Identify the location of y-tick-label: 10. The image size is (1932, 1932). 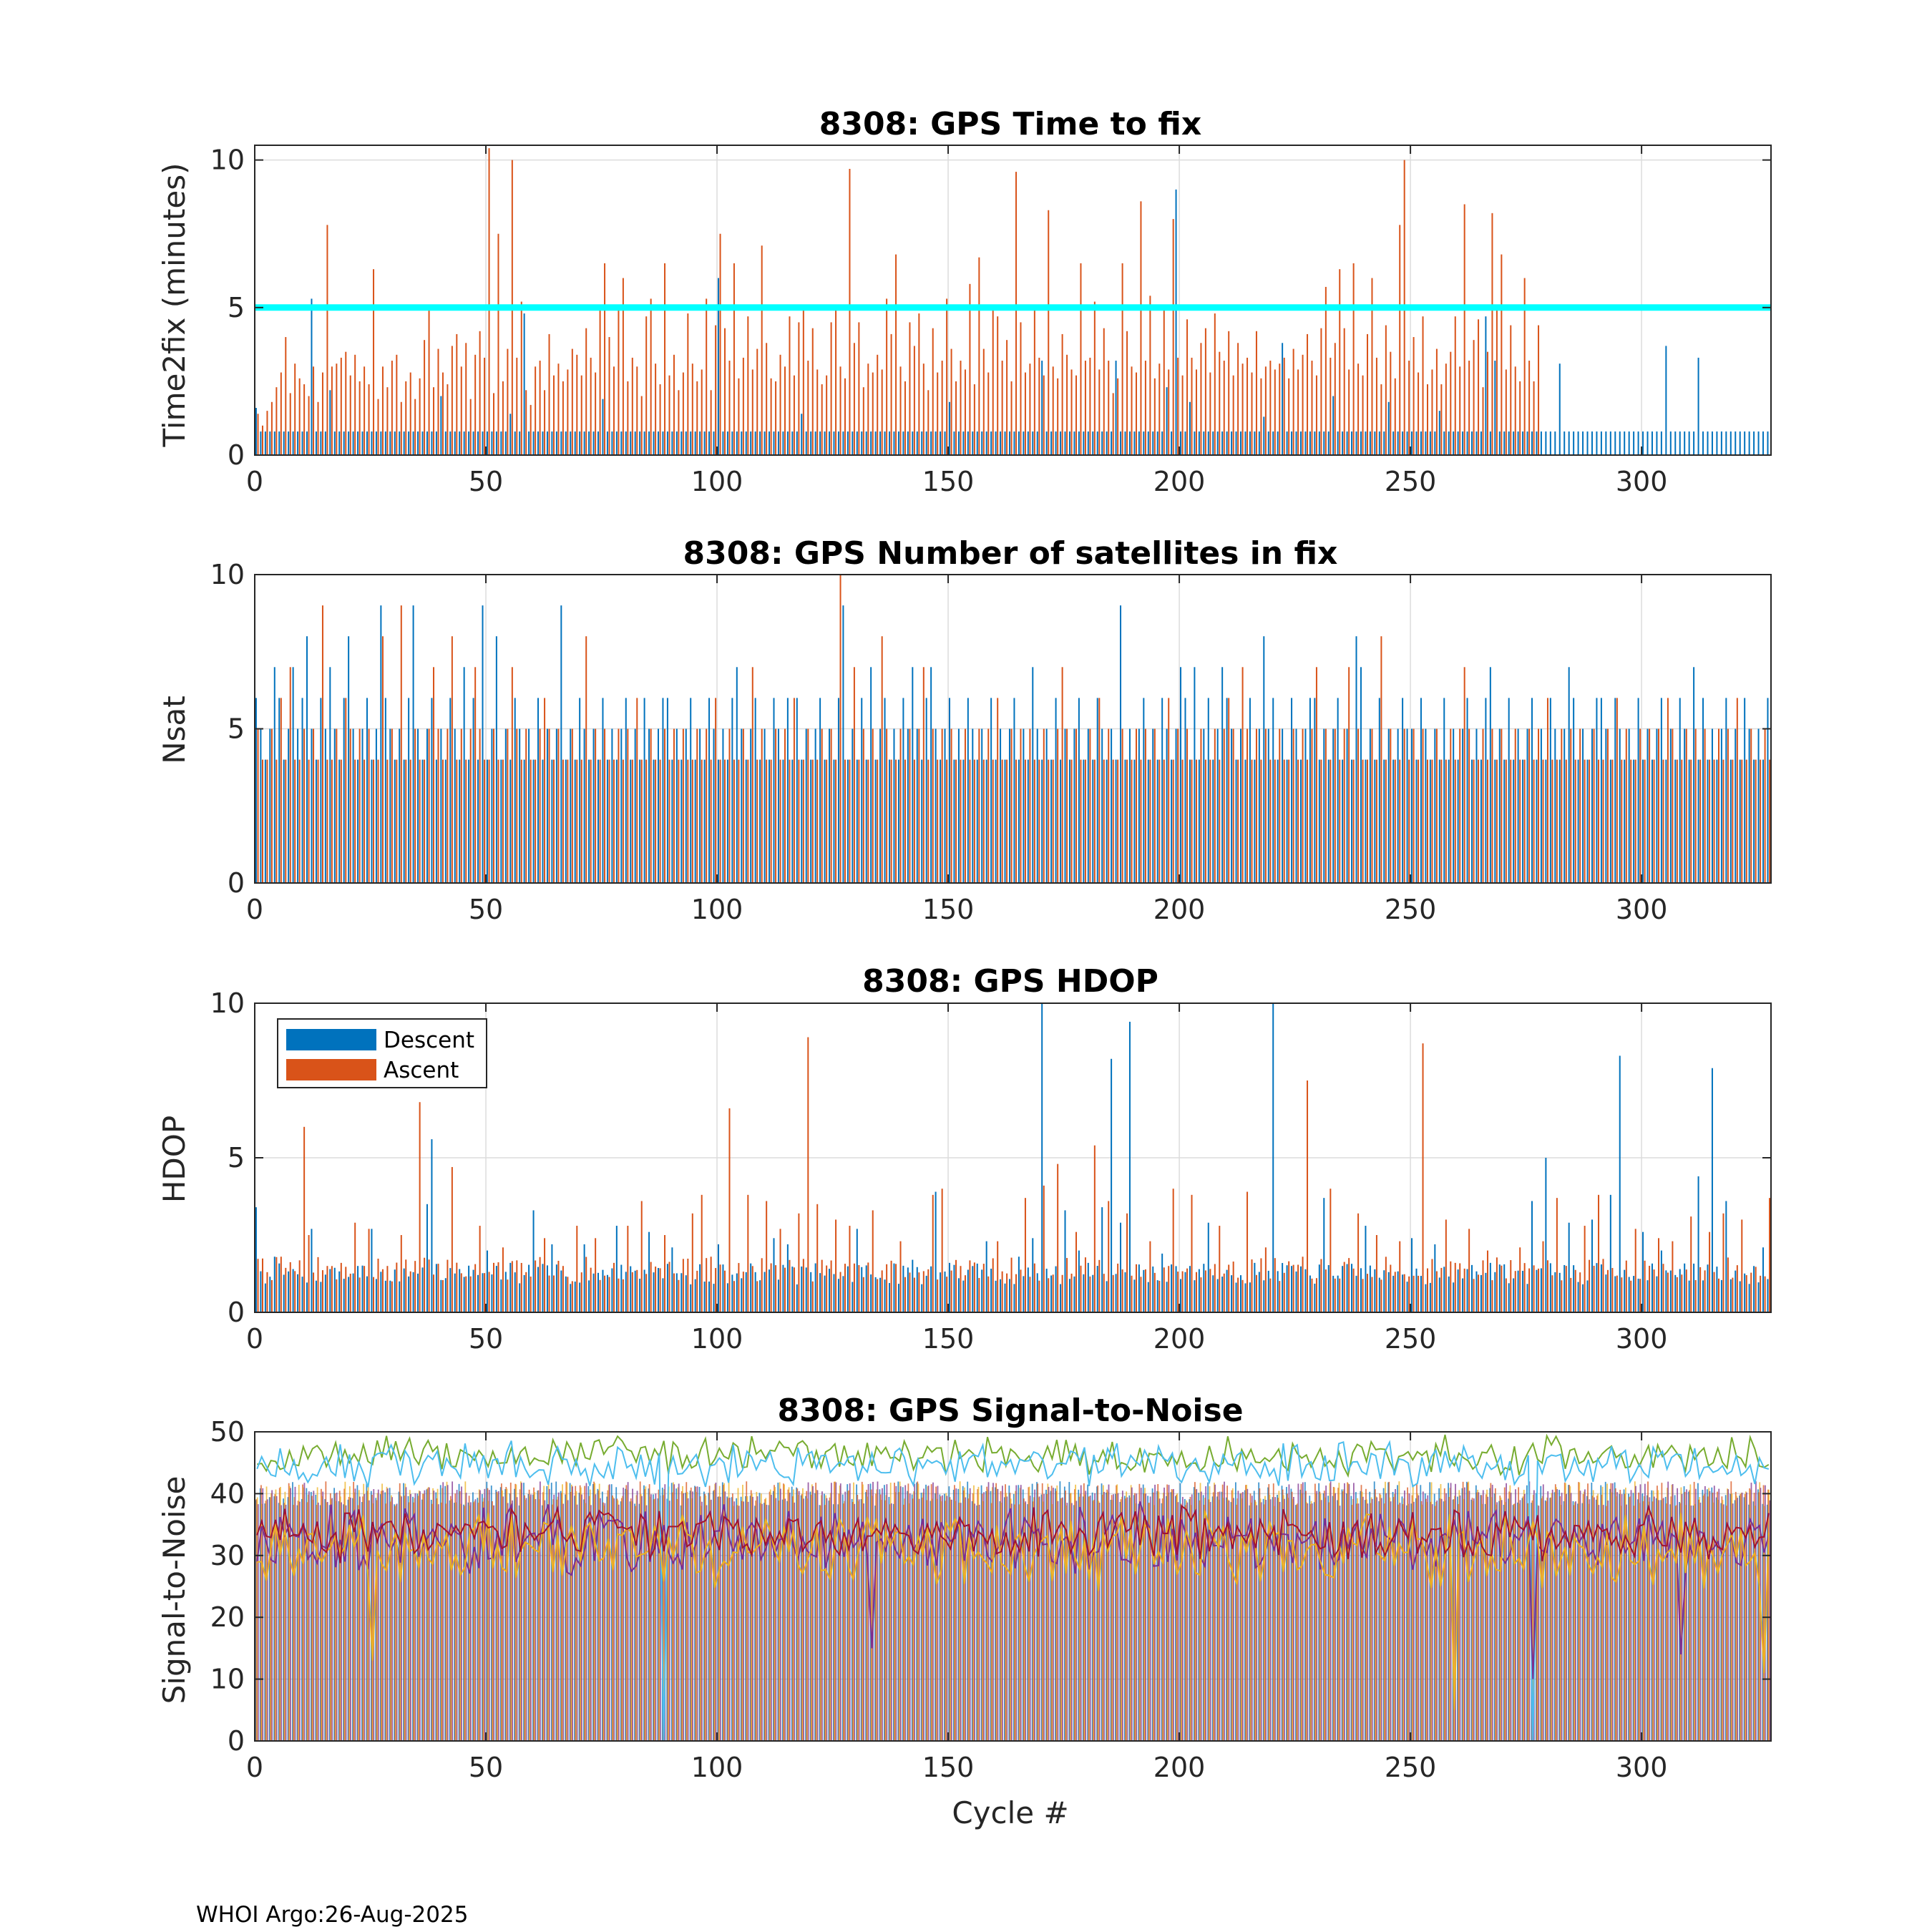
(227, 1679).